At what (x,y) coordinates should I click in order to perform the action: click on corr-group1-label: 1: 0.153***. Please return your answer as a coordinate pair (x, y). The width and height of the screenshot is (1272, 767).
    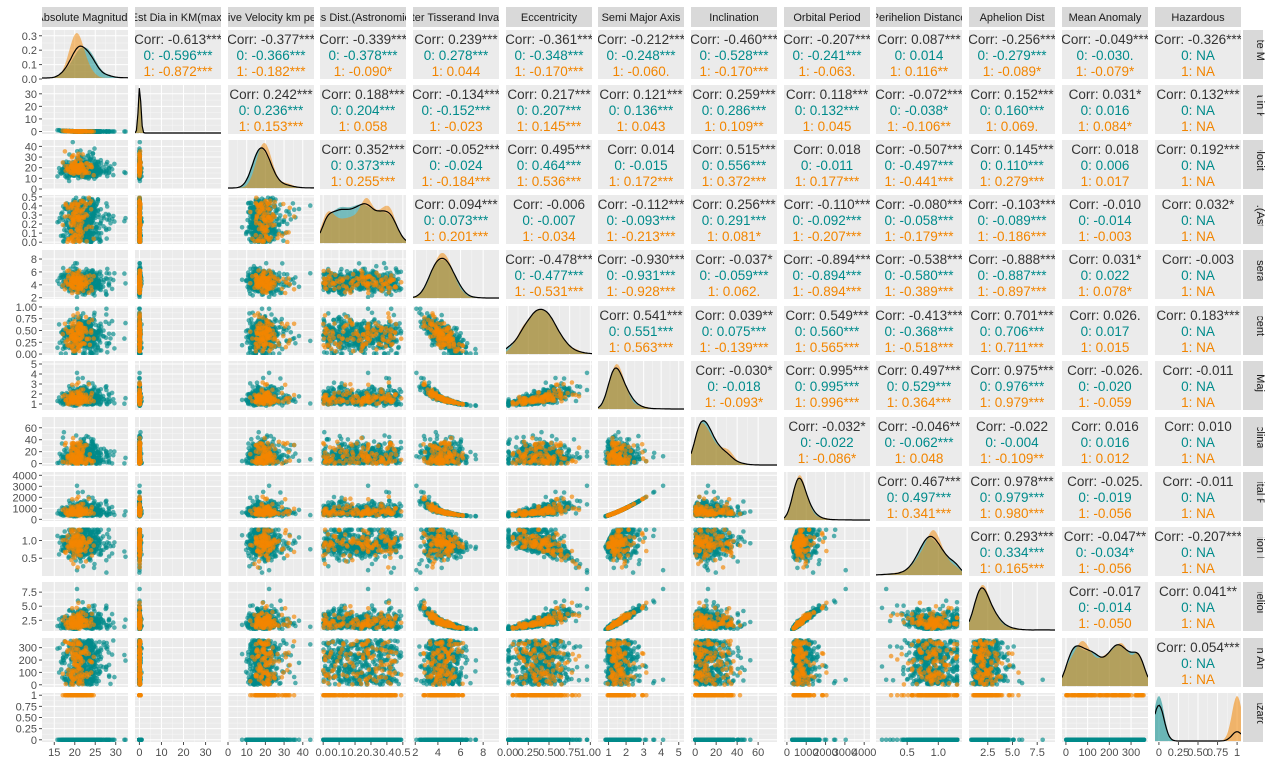
    Looking at the image, I should click on (271, 126).